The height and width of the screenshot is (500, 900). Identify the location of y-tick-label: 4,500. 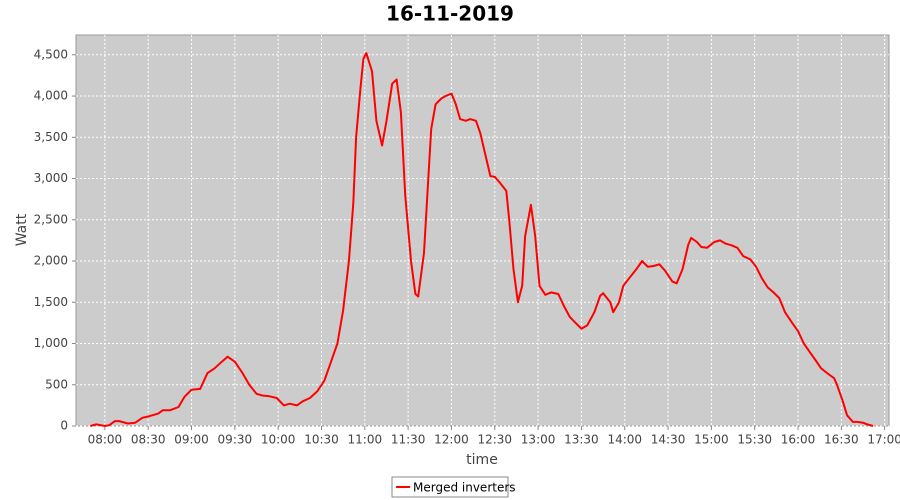
(51, 54).